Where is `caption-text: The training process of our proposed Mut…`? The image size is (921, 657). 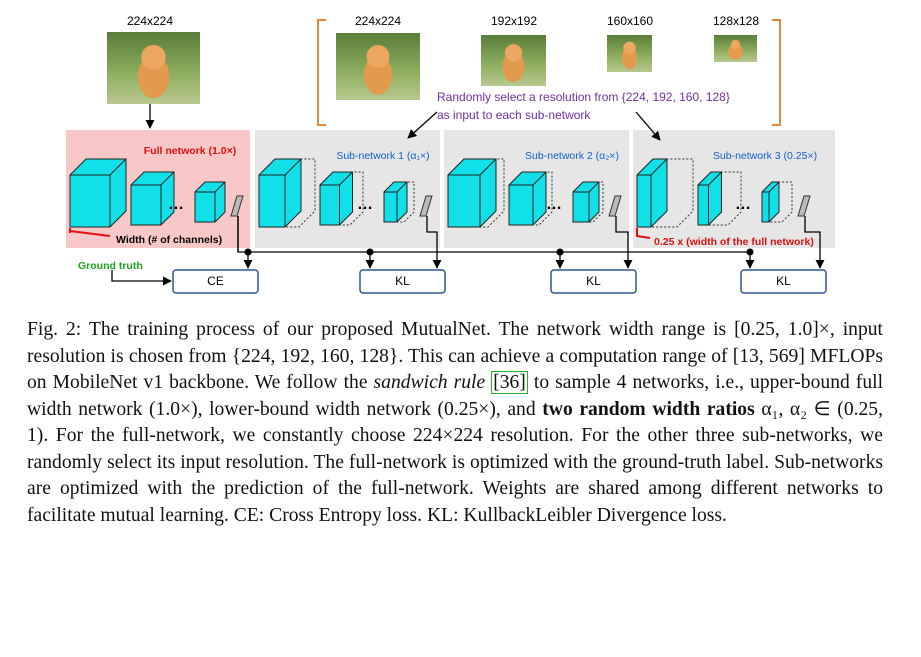
caption-text: The training process of our proposed Mut… is located at coordinates (455, 356).